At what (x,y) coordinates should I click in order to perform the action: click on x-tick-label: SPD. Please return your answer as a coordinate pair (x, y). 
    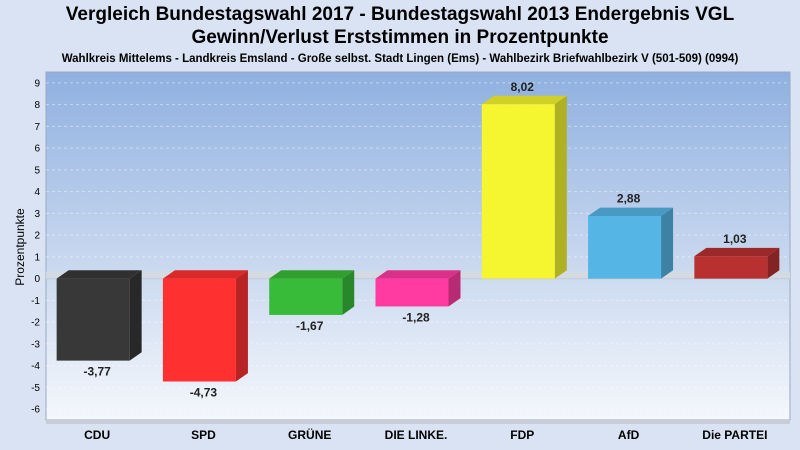
    Looking at the image, I should click on (203, 435).